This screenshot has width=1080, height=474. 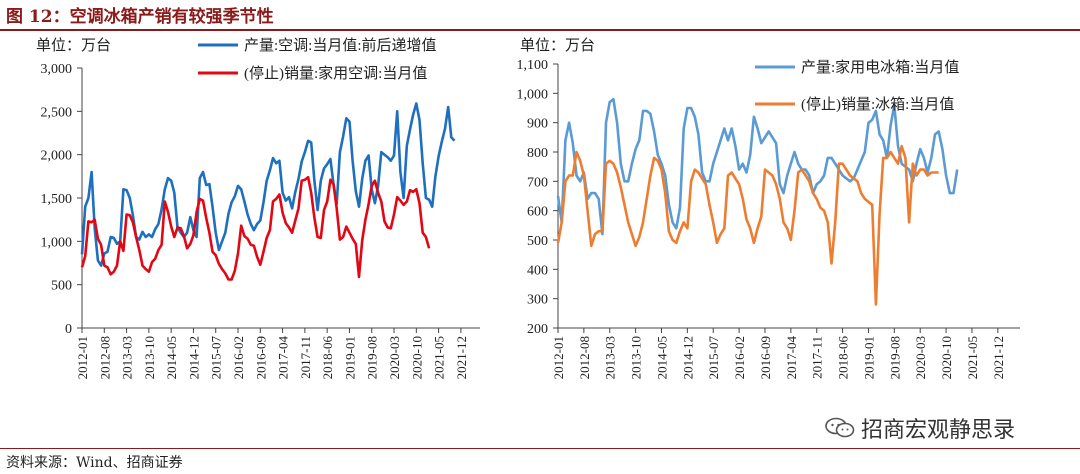 What do you see at coordinates (57, 199) in the screenshot?
I see `y-tick-label: 1,500` at bounding box center [57, 199].